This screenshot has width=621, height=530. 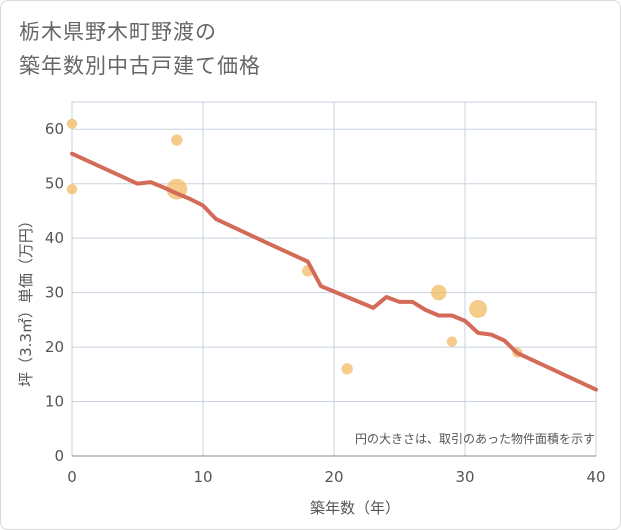 What do you see at coordinates (59, 456) in the screenshot?
I see `y-tick-label: 0` at bounding box center [59, 456].